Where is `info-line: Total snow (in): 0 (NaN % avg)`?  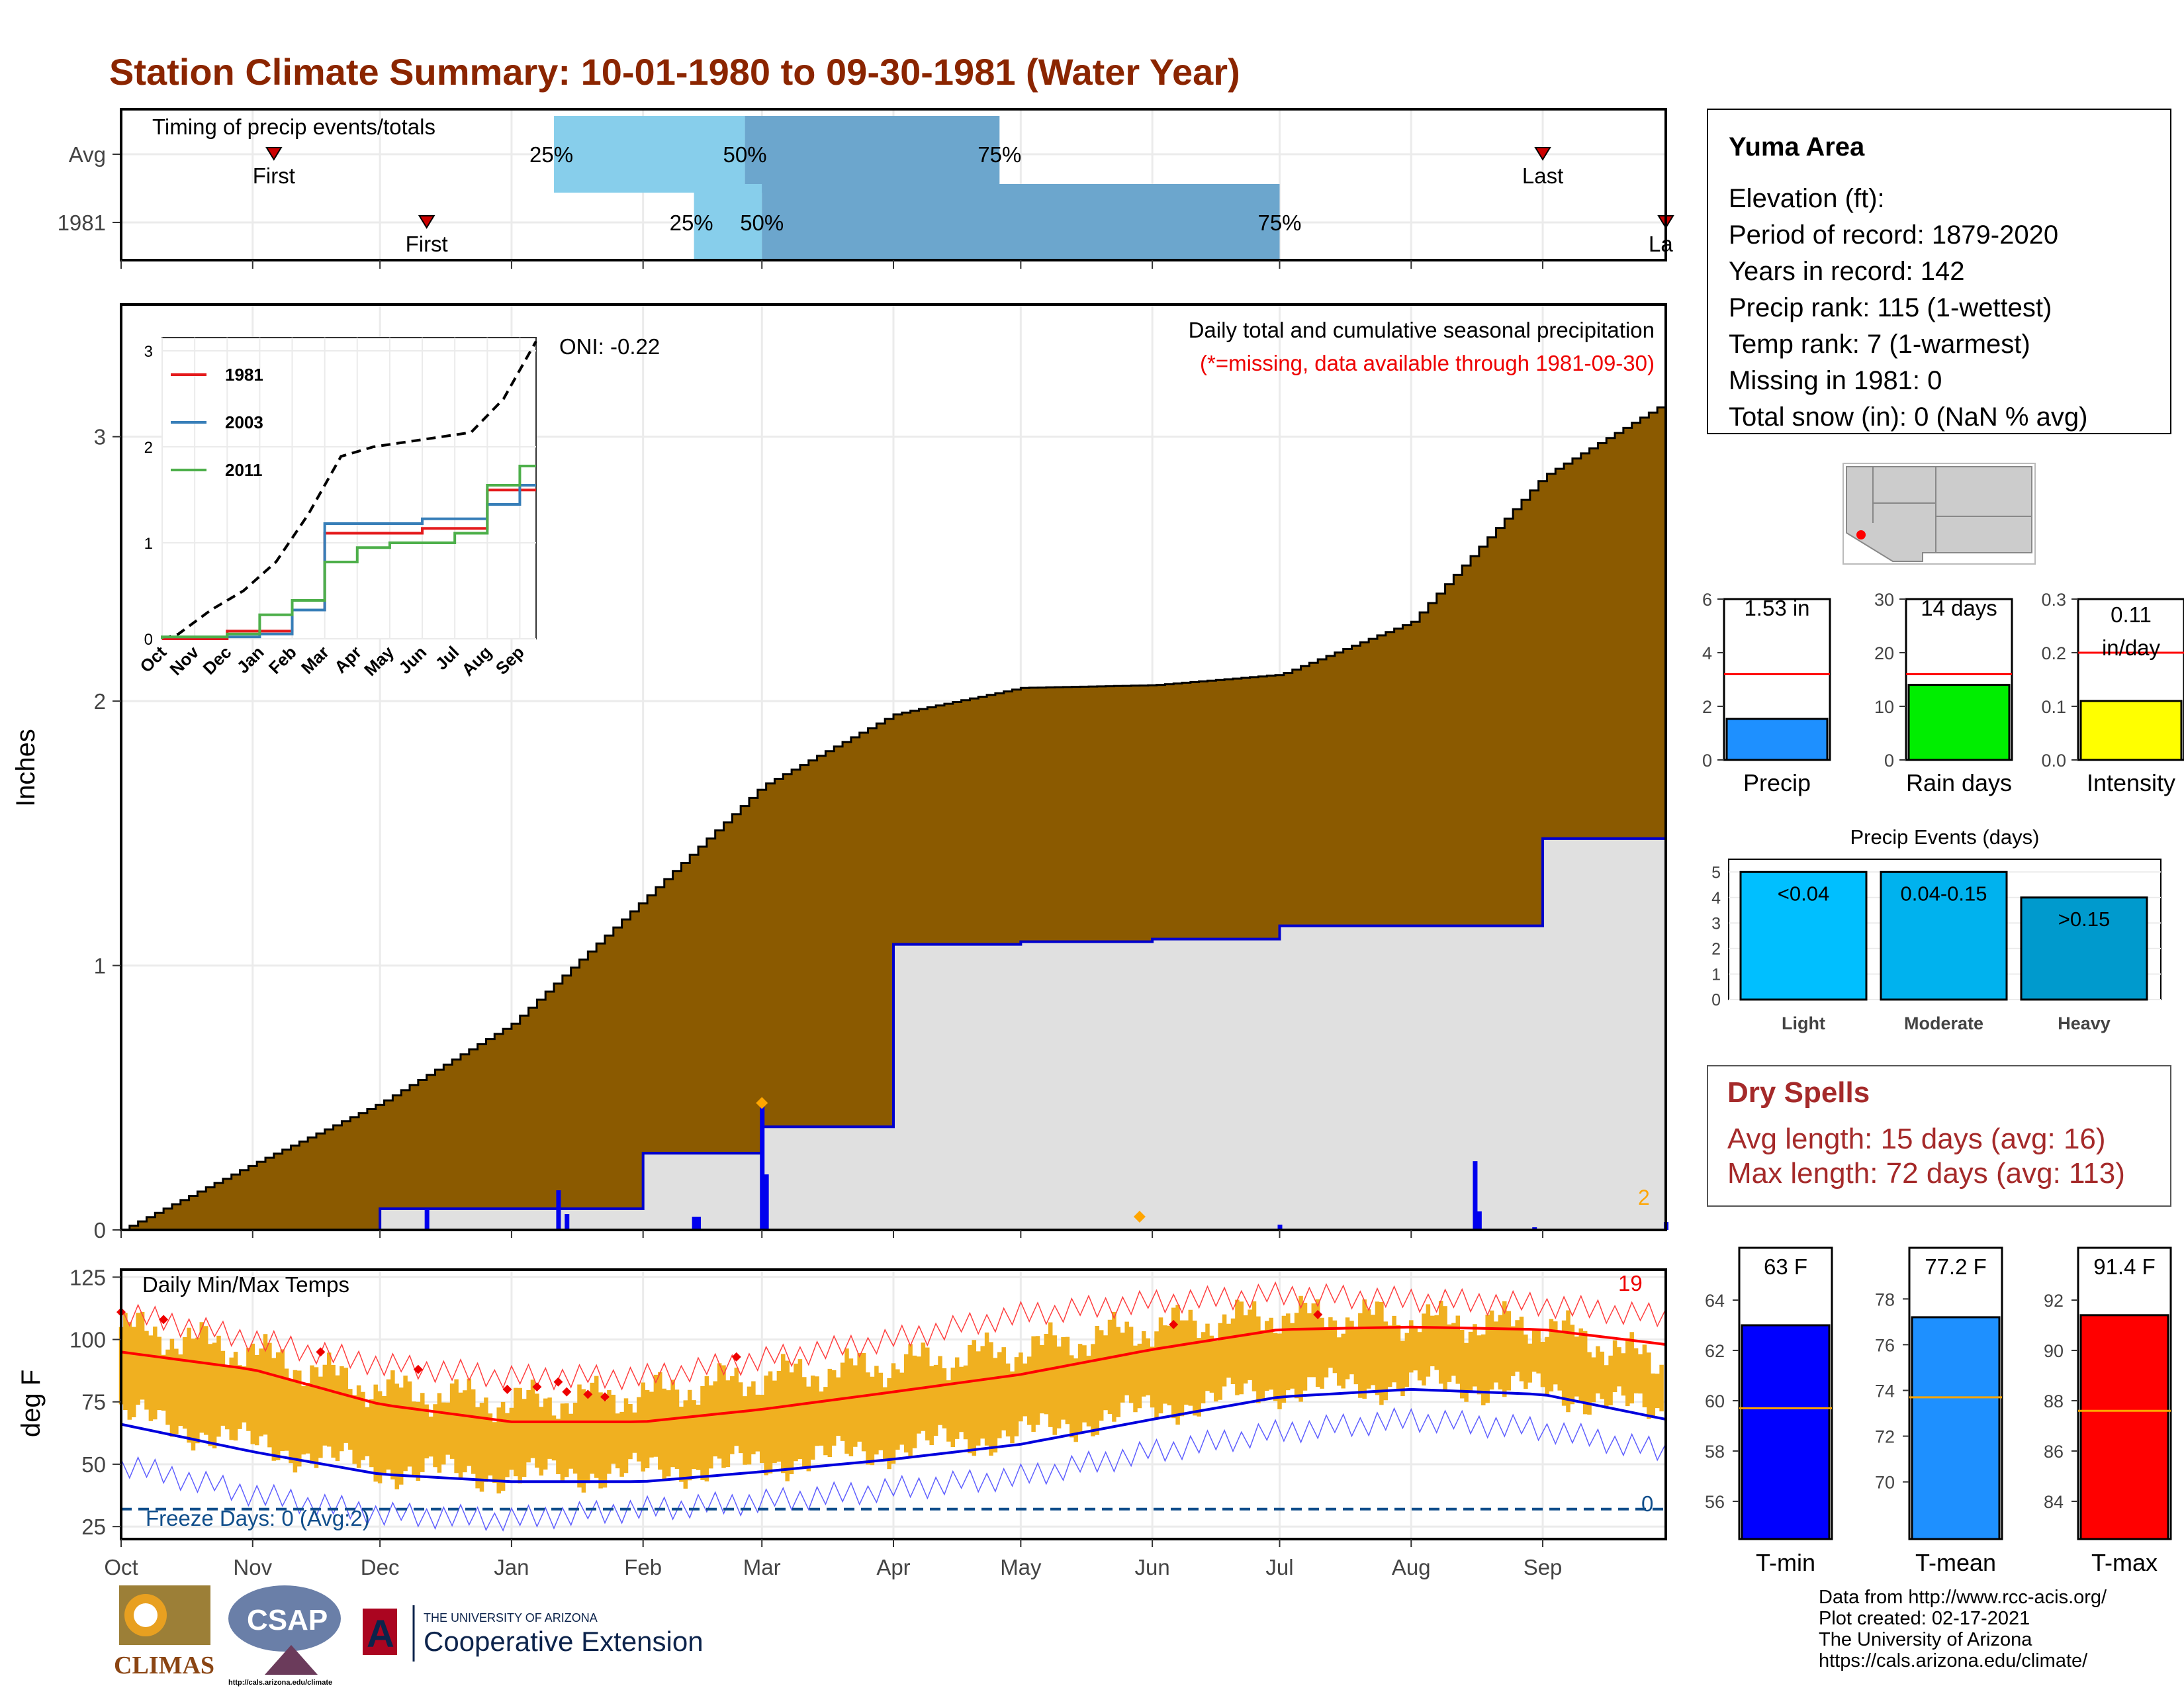
info-line: Total snow (in): 0 (NaN % avg) is located at coordinates (1908, 417).